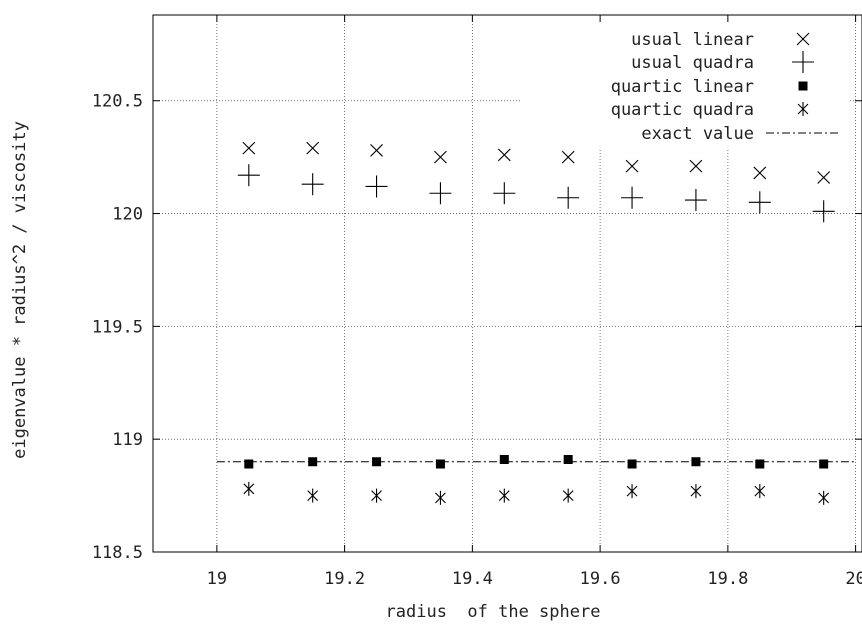 This screenshot has height=627, width=862. Describe the element at coordinates (803, 39) in the screenshot. I see `legend-marker-usual-linear` at that location.